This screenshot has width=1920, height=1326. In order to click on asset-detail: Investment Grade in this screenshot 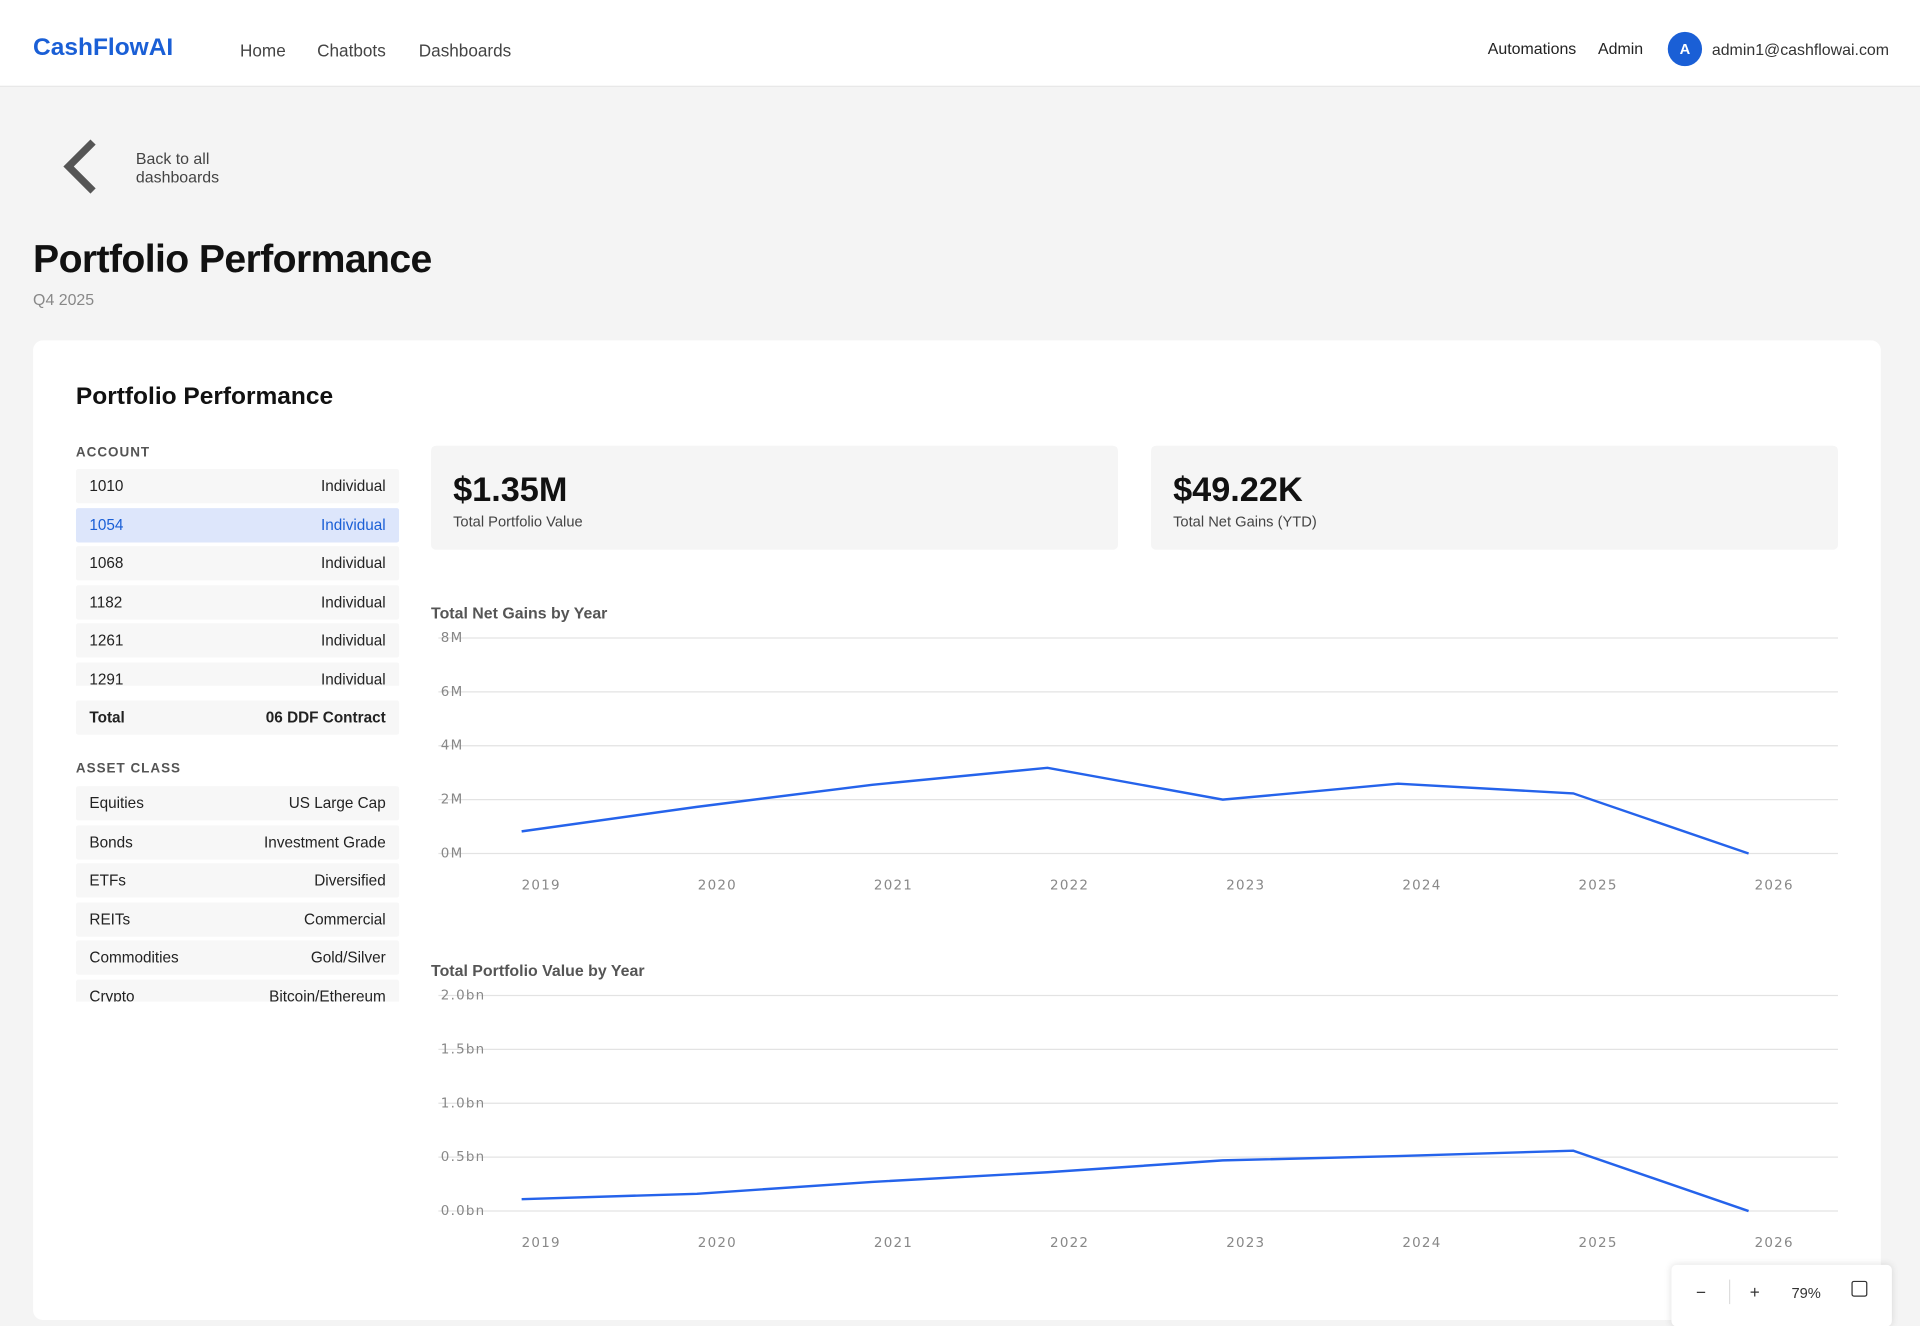, I will do `click(325, 841)`.